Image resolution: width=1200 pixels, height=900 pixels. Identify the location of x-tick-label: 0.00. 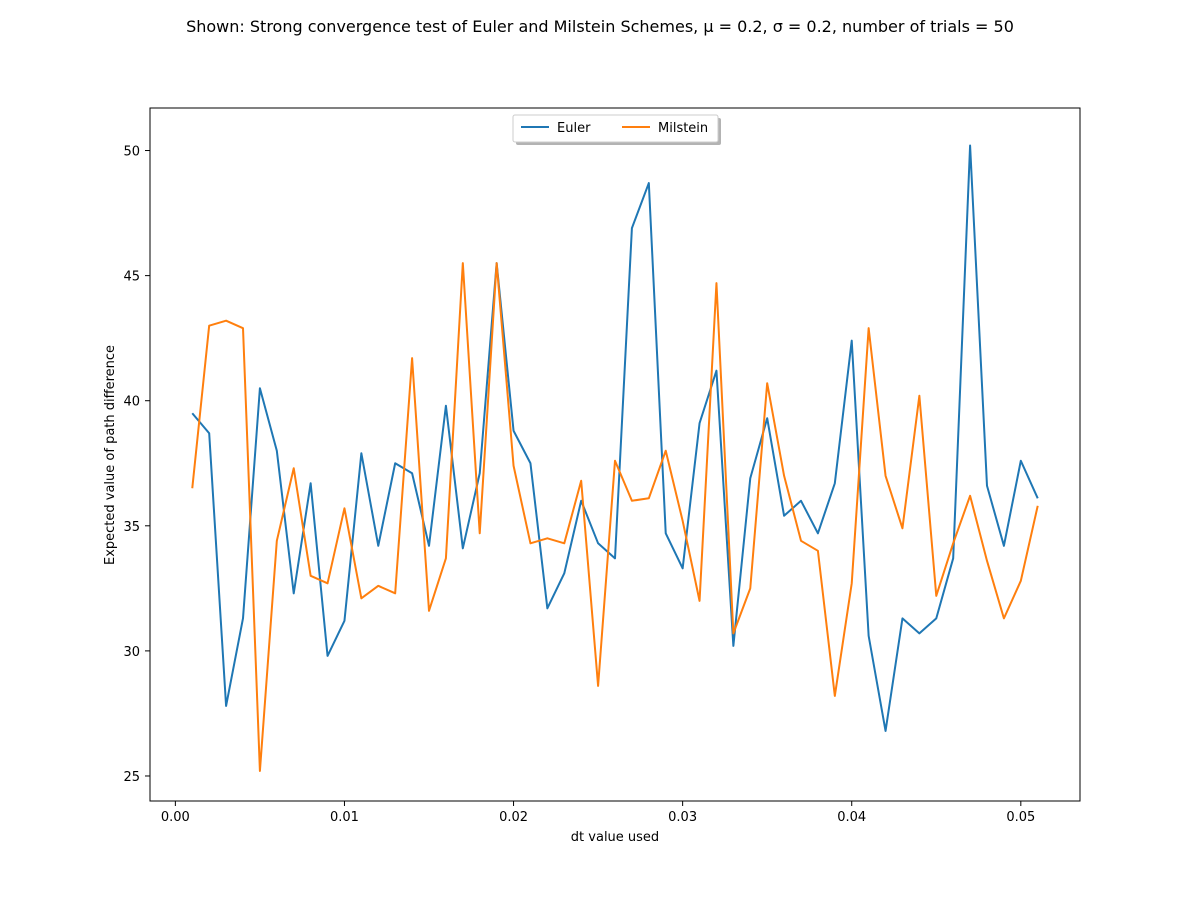
(175, 817).